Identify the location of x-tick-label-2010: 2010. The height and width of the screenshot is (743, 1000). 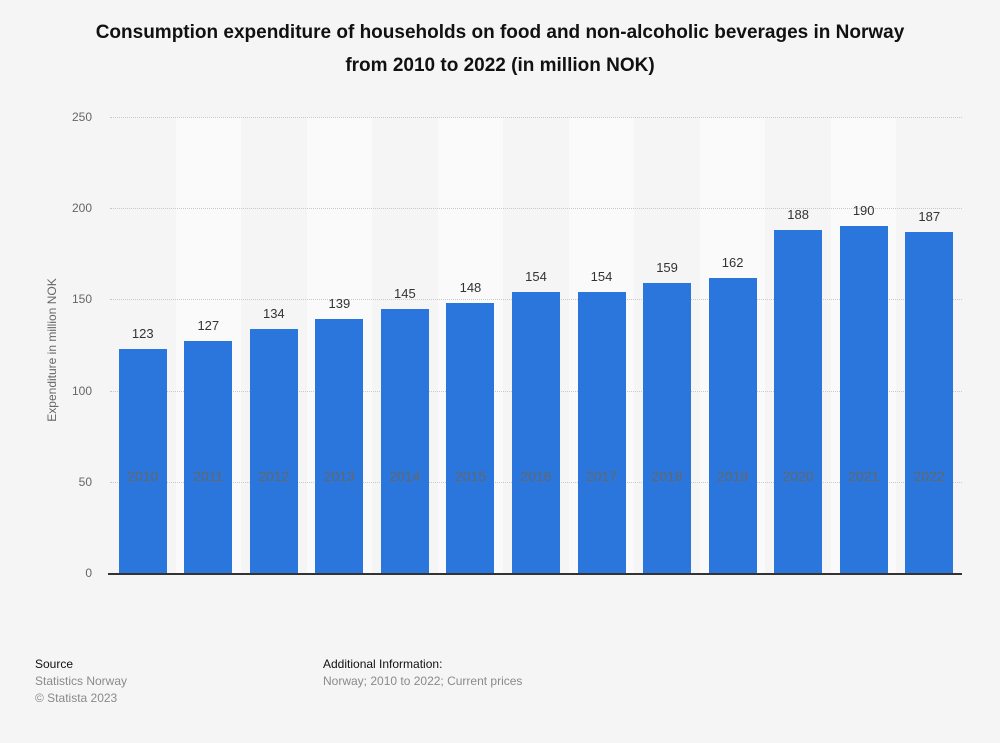
(143, 476).